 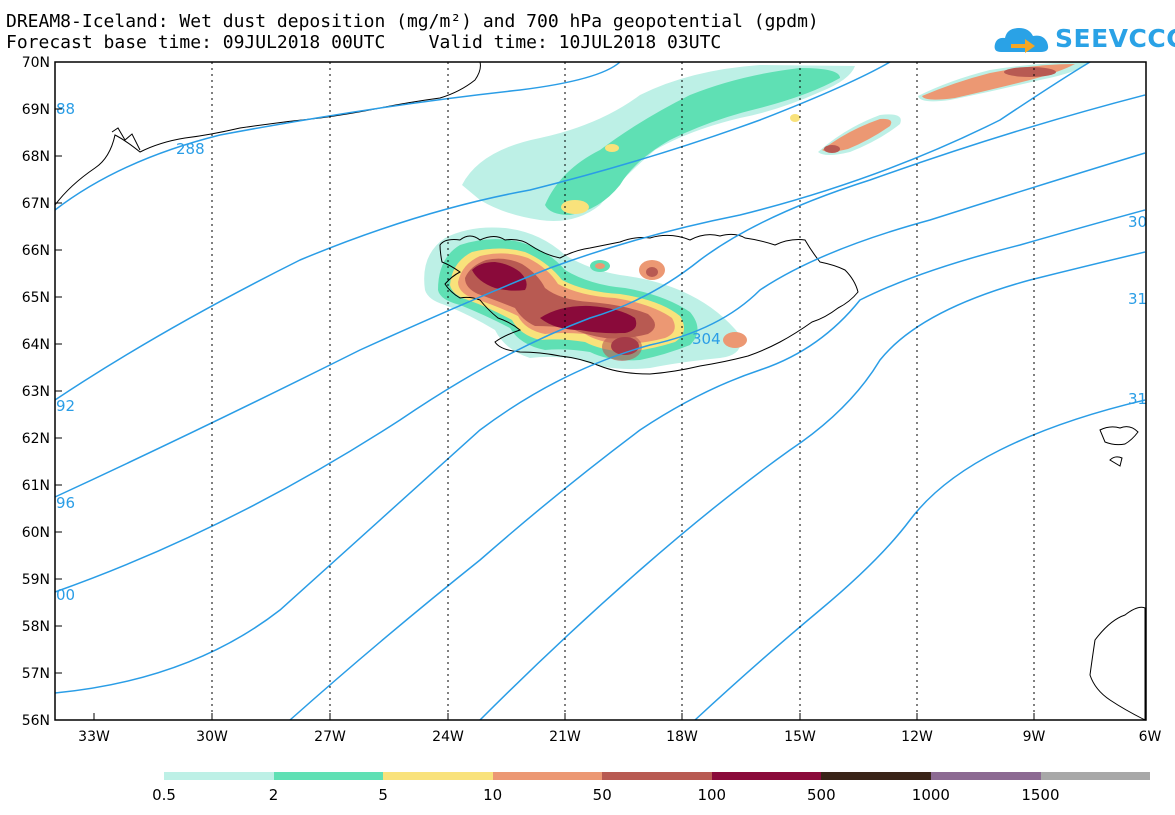 I want to click on lat-label: 68N, so click(x=36, y=157).